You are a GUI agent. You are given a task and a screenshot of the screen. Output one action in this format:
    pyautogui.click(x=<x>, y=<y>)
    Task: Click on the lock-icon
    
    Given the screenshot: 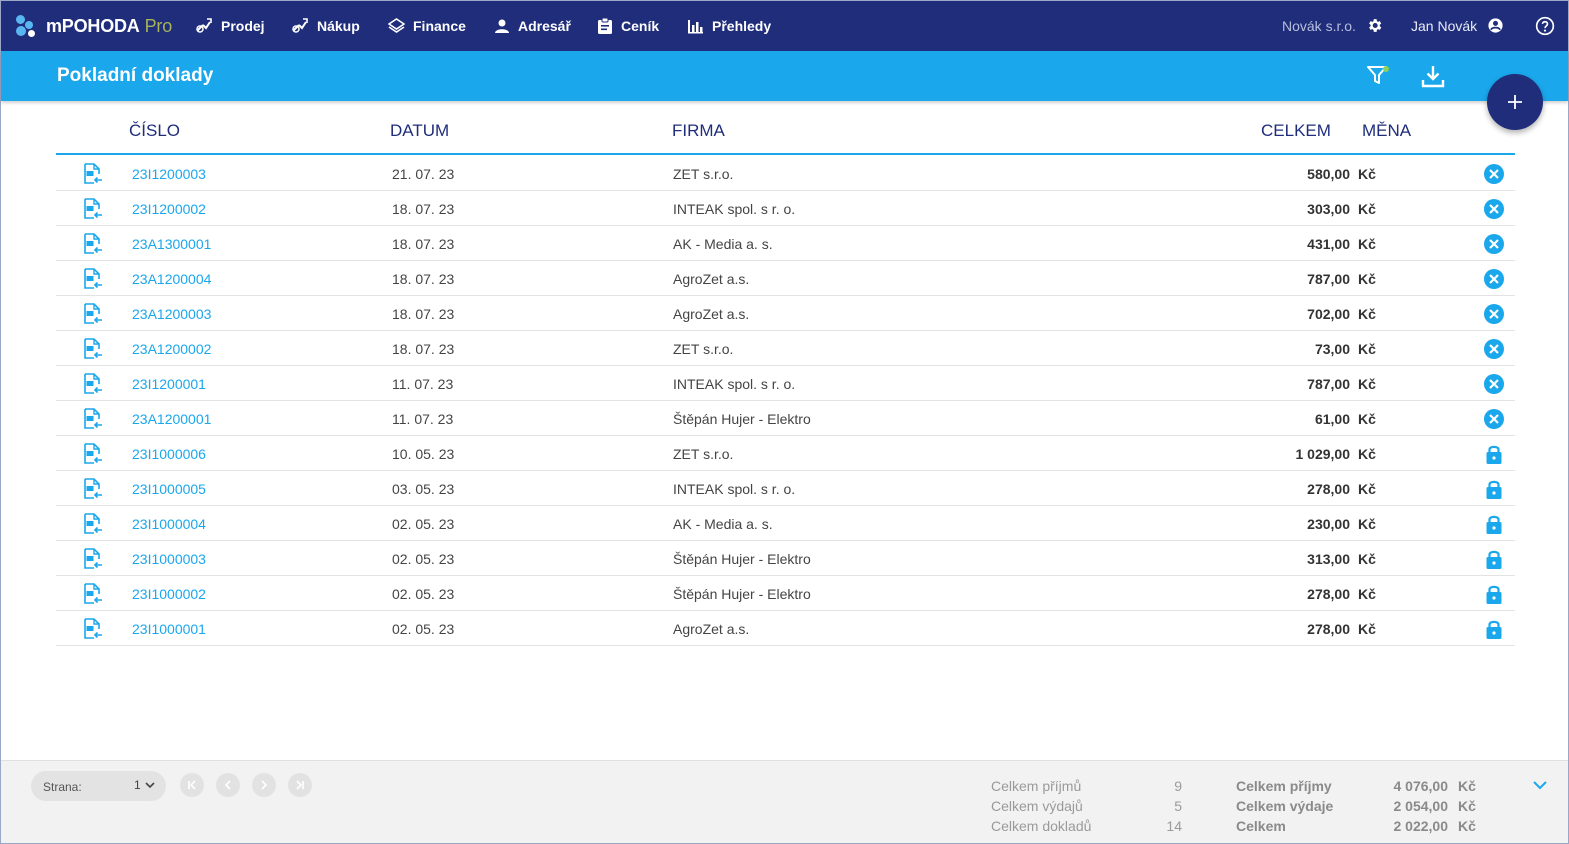 What is the action you would take?
    pyautogui.click(x=1494, y=490)
    